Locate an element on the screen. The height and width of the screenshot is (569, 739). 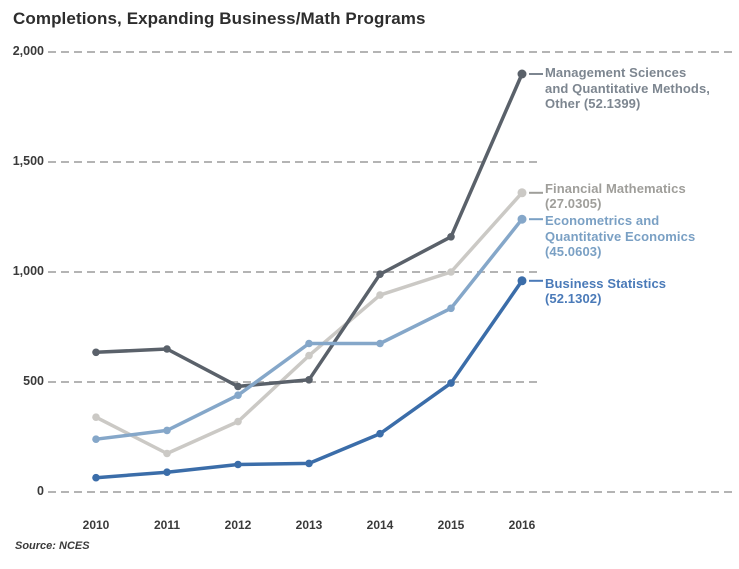
legend-label-line: Management Sciences is located at coordinates (616, 72).